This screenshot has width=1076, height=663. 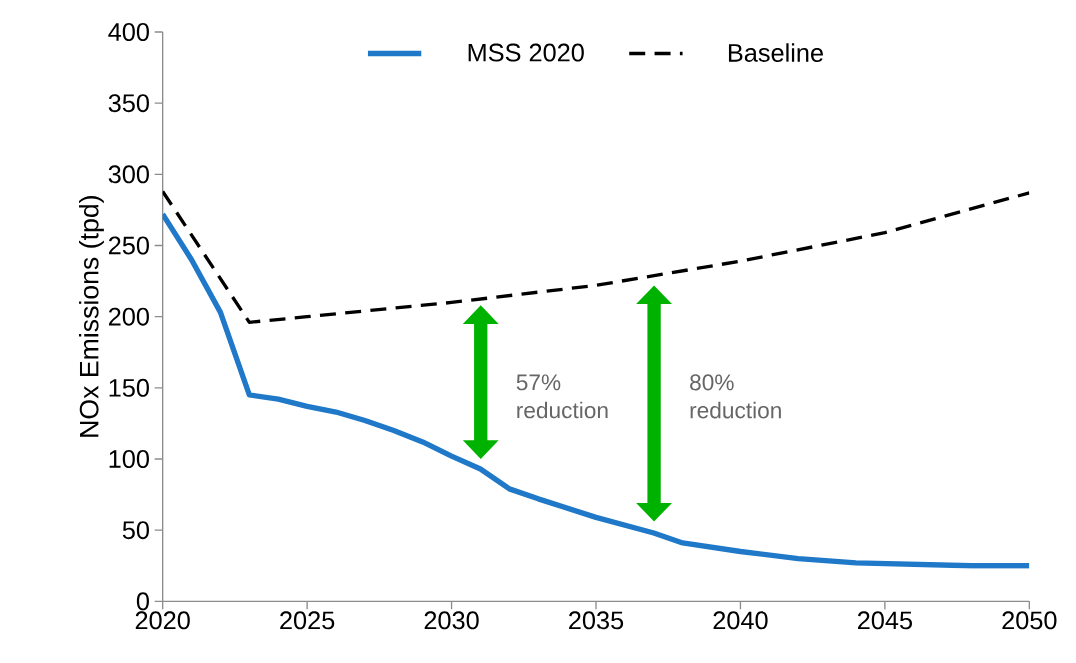 What do you see at coordinates (128, 174) in the screenshot?
I see `y-tick-label: 300` at bounding box center [128, 174].